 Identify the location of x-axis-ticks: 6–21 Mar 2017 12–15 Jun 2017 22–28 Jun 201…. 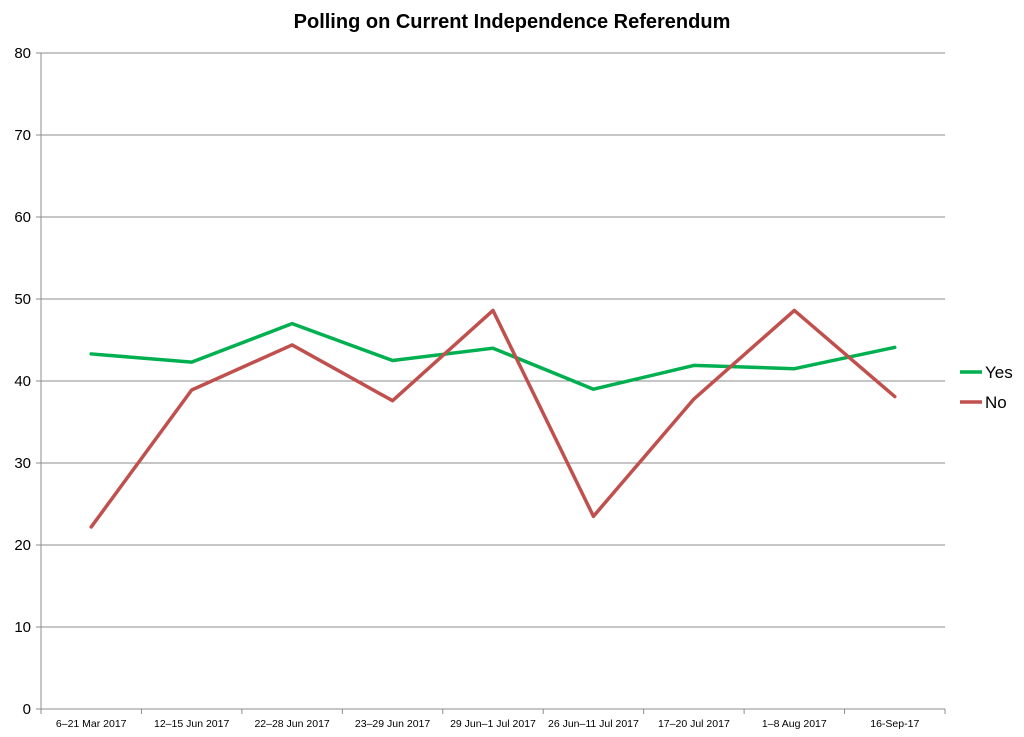
(488, 724).